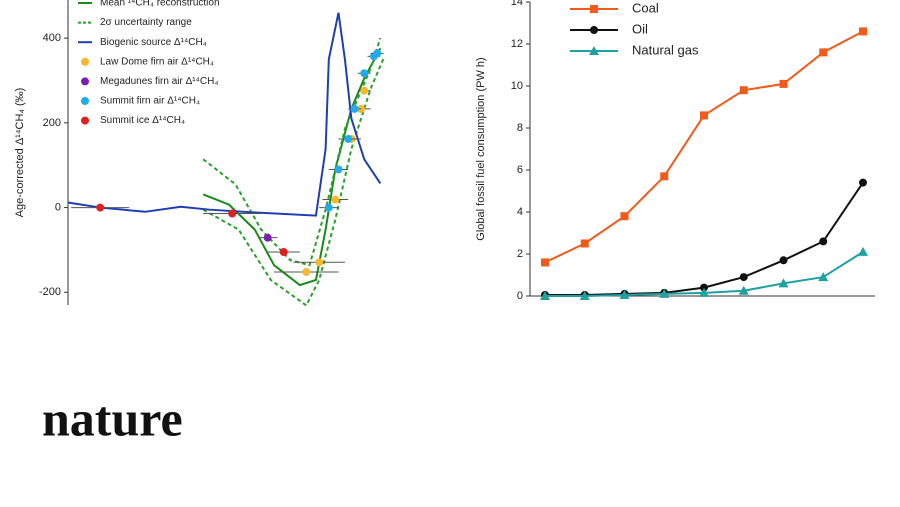 The height and width of the screenshot is (507, 900). Describe the element at coordinates (52, 123) in the screenshot. I see `y-tick-label: 200` at that location.